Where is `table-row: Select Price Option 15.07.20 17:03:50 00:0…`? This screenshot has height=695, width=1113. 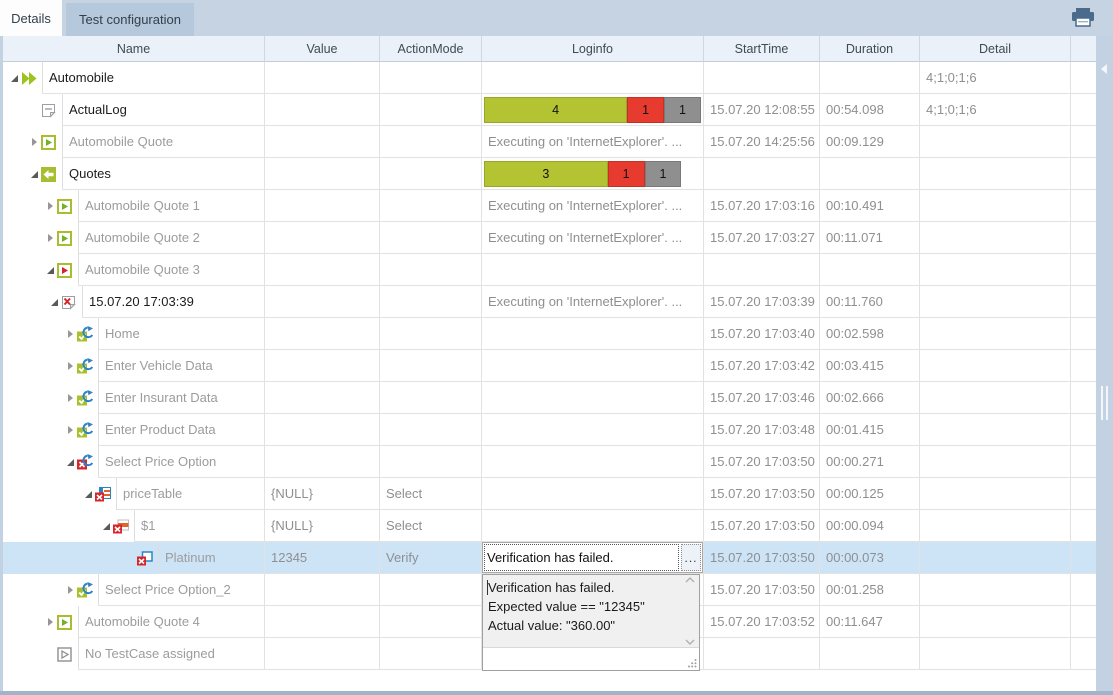
table-row: Select Price Option 15.07.20 17:03:50 00:0… is located at coordinates (549, 462).